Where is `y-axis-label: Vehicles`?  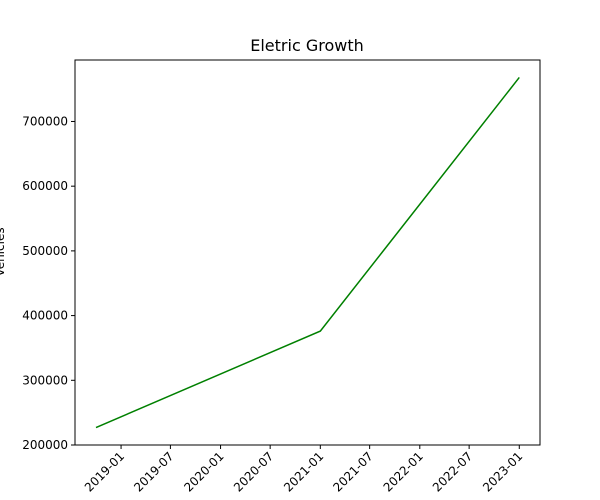 y-axis-label: Vehicles is located at coordinates (3, 251).